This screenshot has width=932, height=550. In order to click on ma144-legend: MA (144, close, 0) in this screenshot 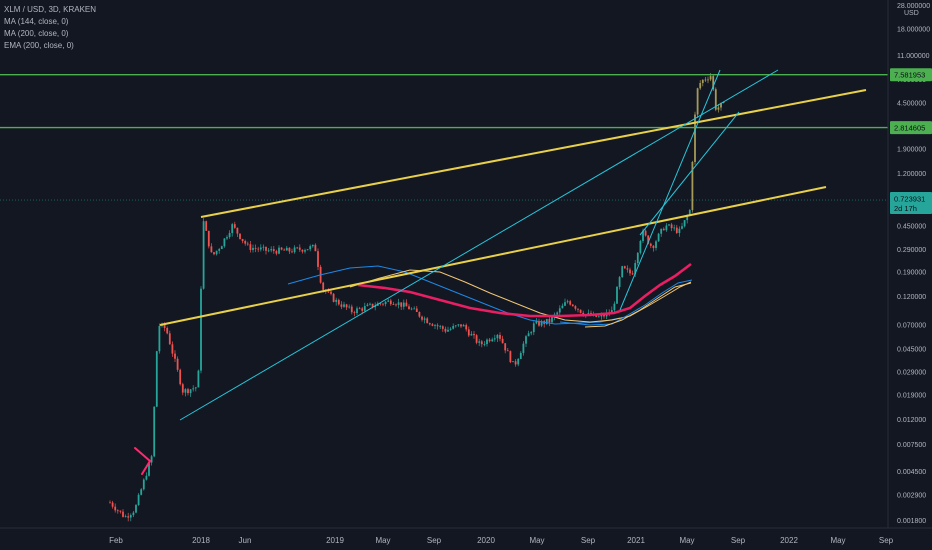, I will do `click(36, 21)`.